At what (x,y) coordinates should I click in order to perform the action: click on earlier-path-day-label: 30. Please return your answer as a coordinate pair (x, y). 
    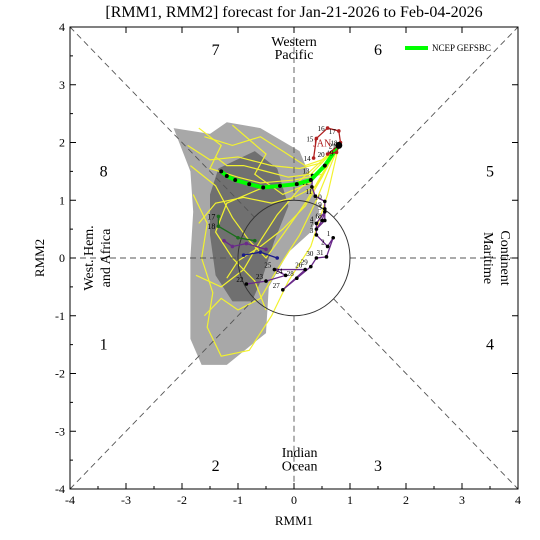
    Looking at the image, I should click on (310, 254).